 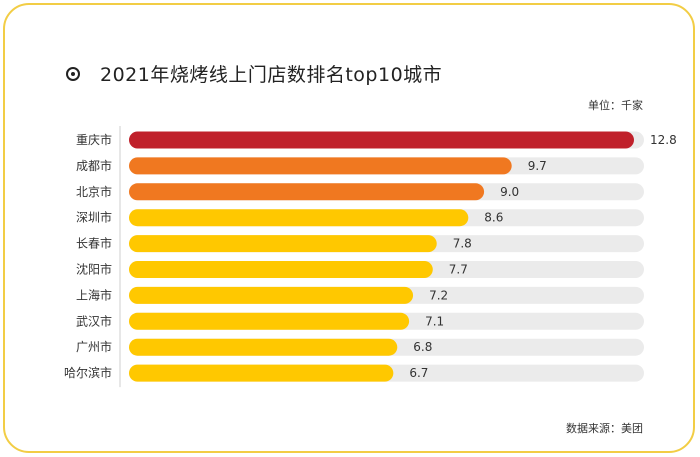 I want to click on bar-沈阳市, so click(x=281, y=269).